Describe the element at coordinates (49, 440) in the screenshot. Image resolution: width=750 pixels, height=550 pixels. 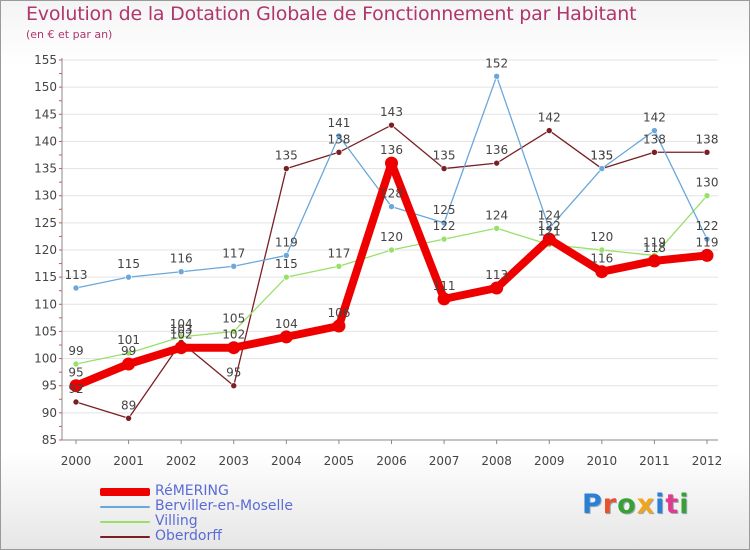
I see `y-tick-label: 85` at that location.